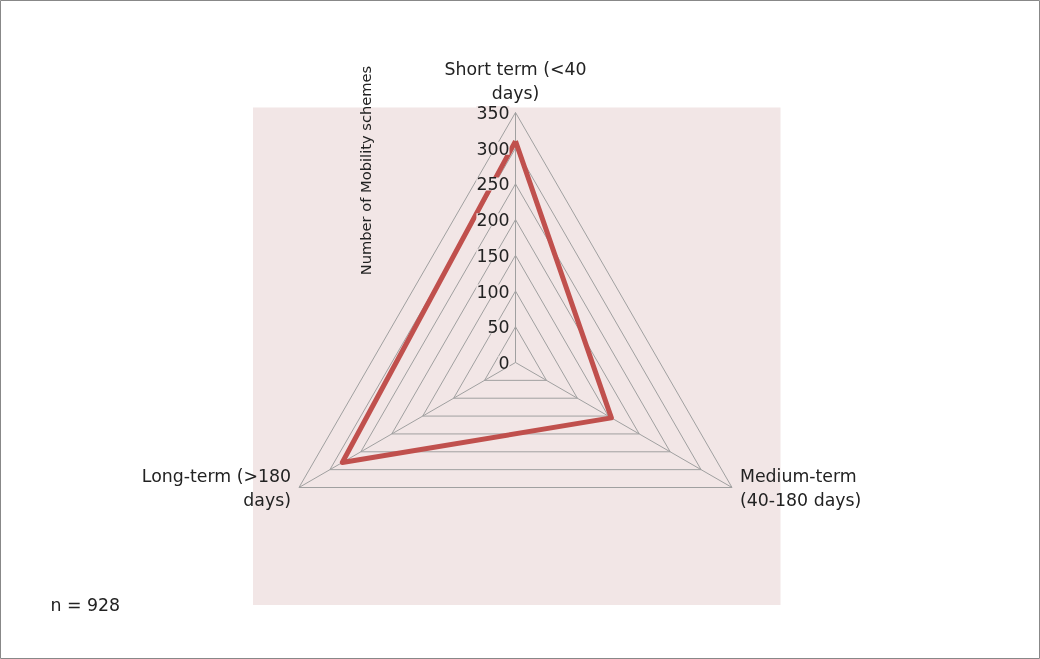 The height and width of the screenshot is (659, 1040). I want to click on y-tick-label: 150, so click(493, 255).